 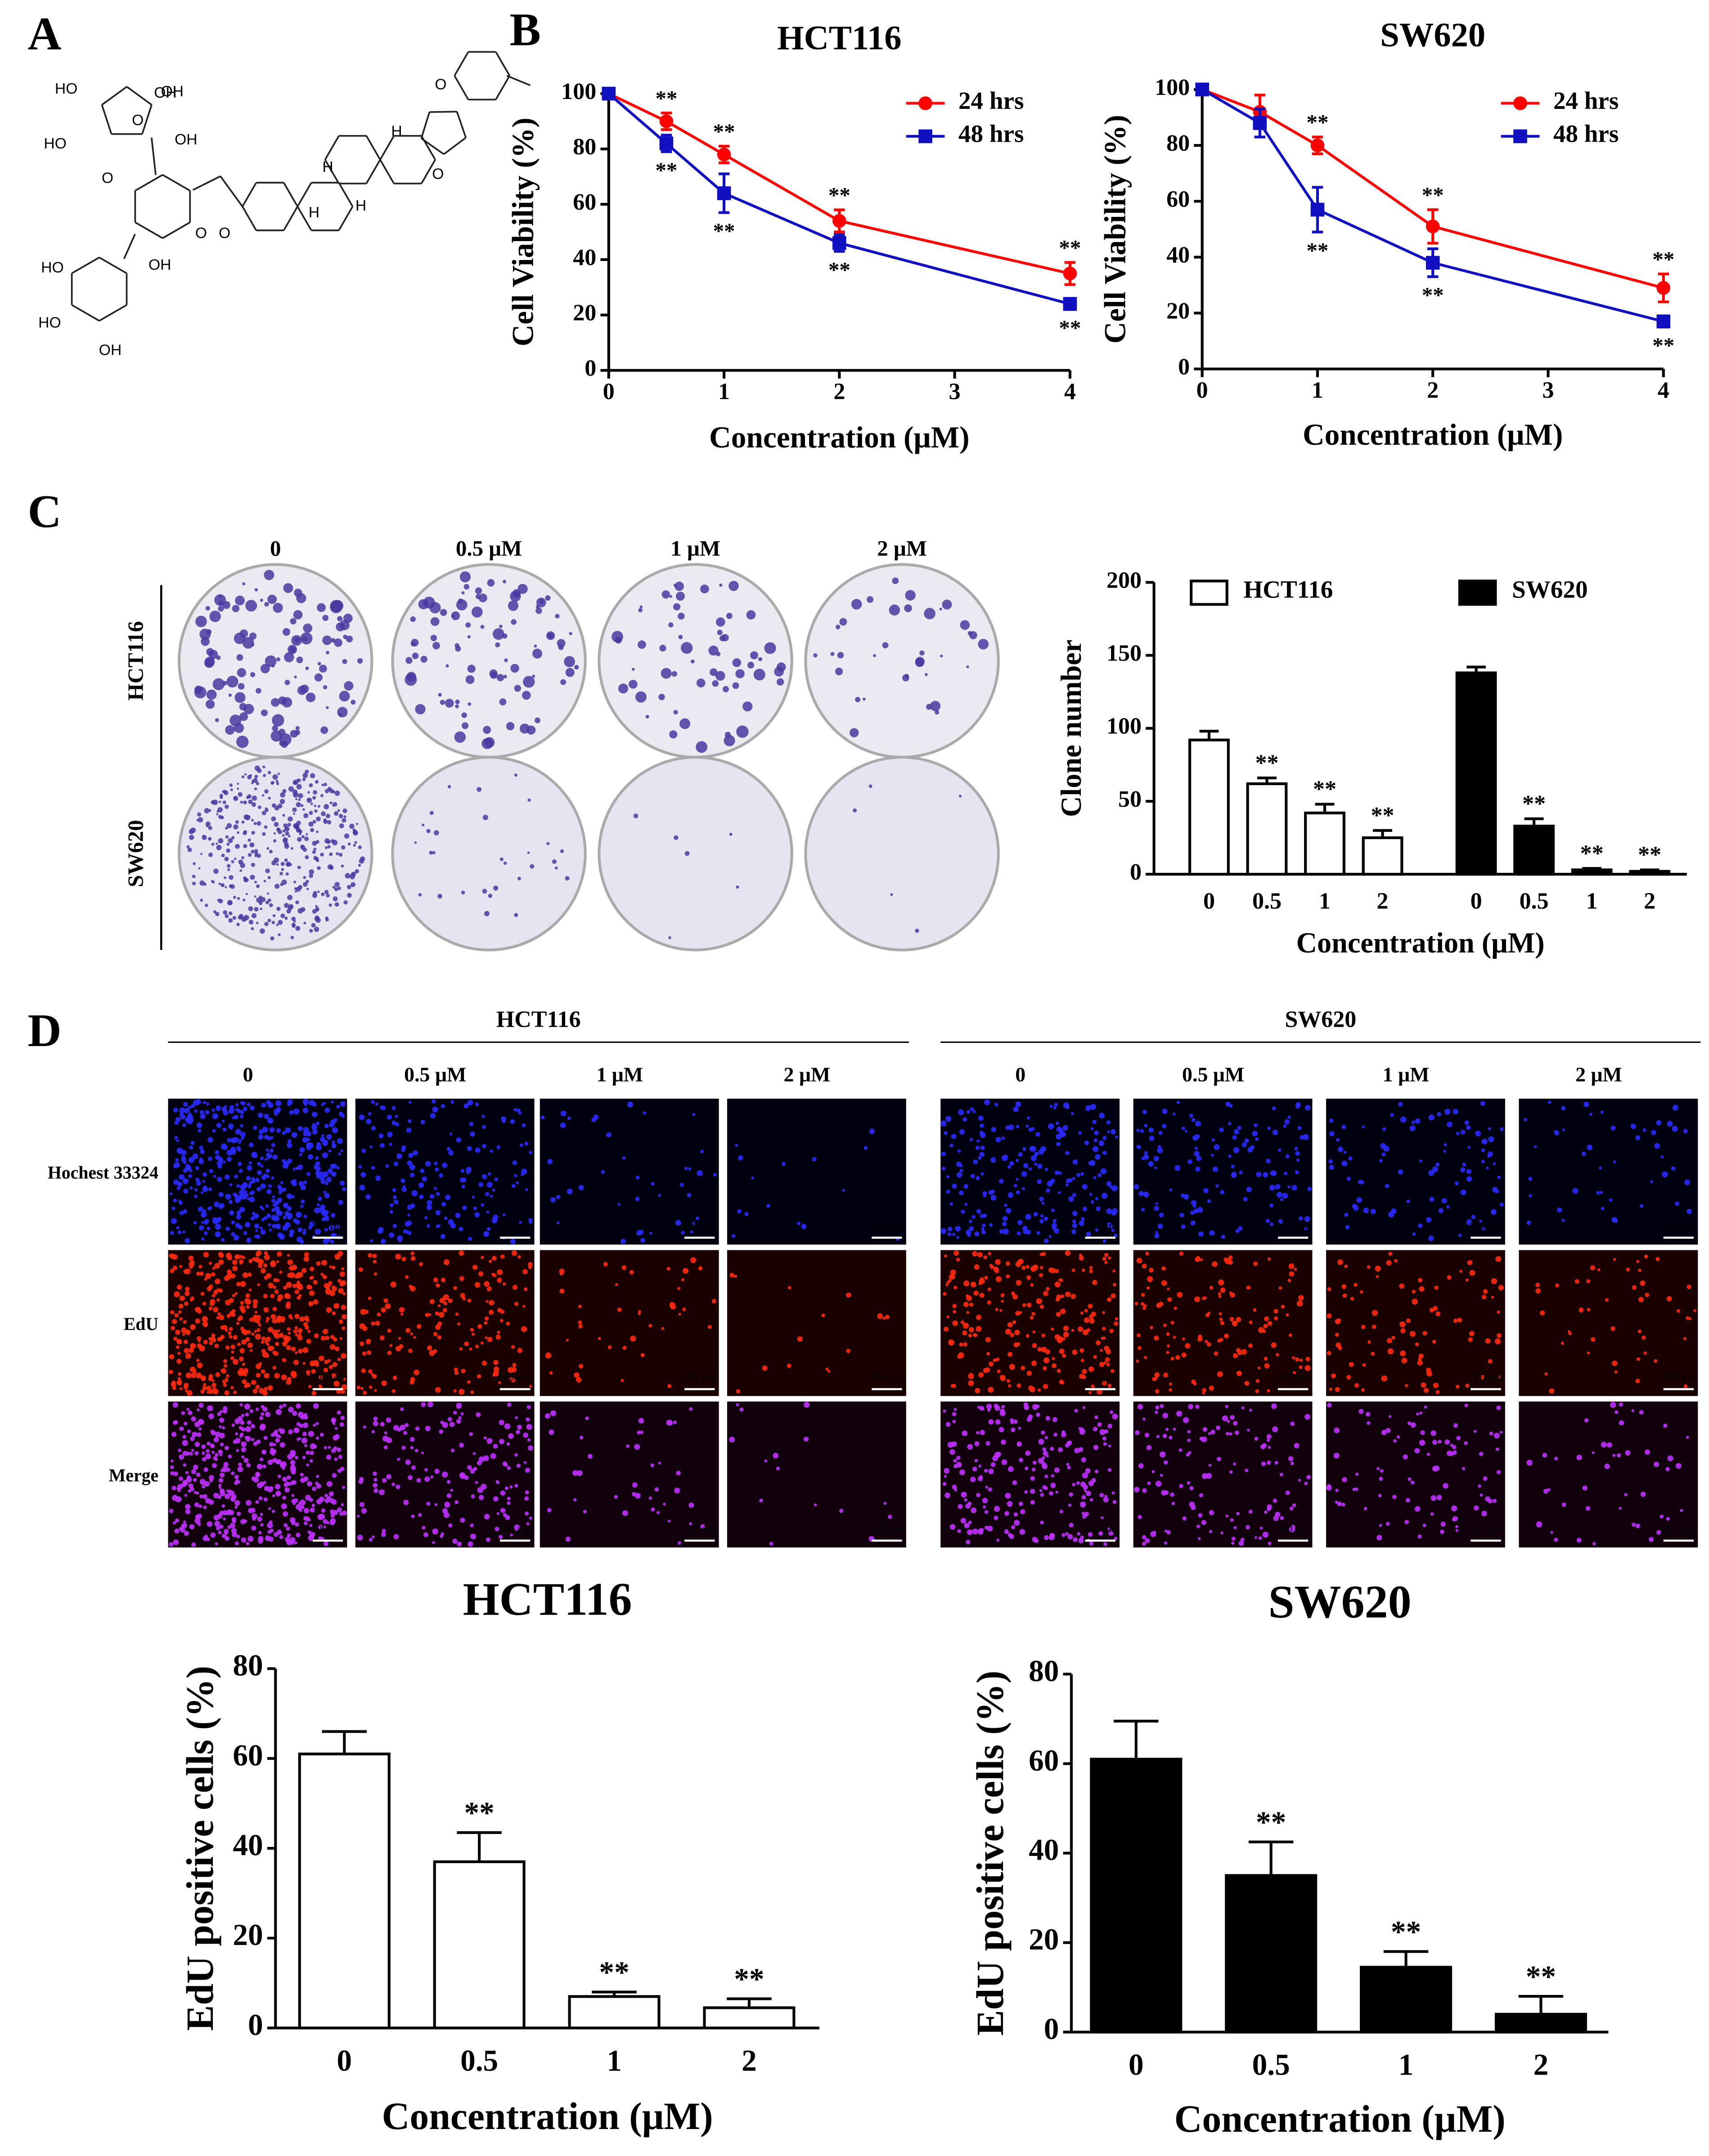 What do you see at coordinates (1586, 134) in the screenshot?
I see `legend-label: 48 hrs` at bounding box center [1586, 134].